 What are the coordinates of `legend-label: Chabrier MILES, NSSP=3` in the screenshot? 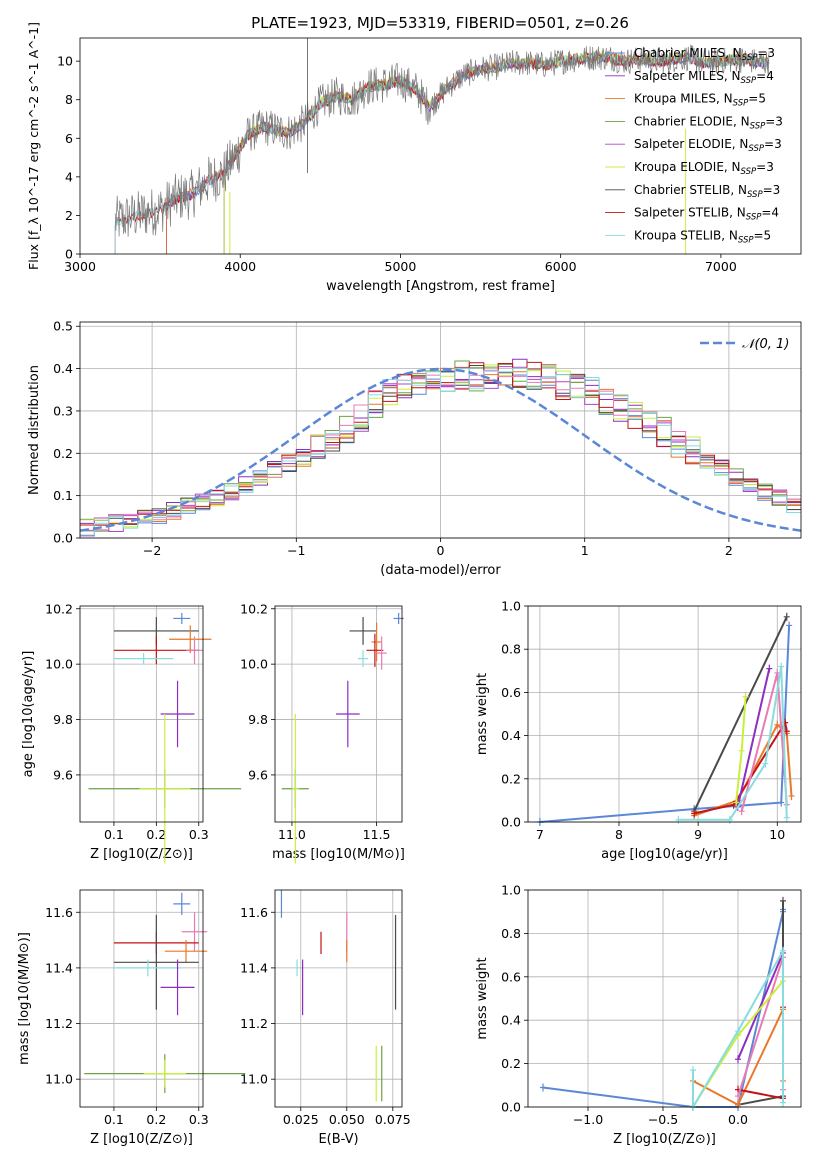 It's located at (704, 54).